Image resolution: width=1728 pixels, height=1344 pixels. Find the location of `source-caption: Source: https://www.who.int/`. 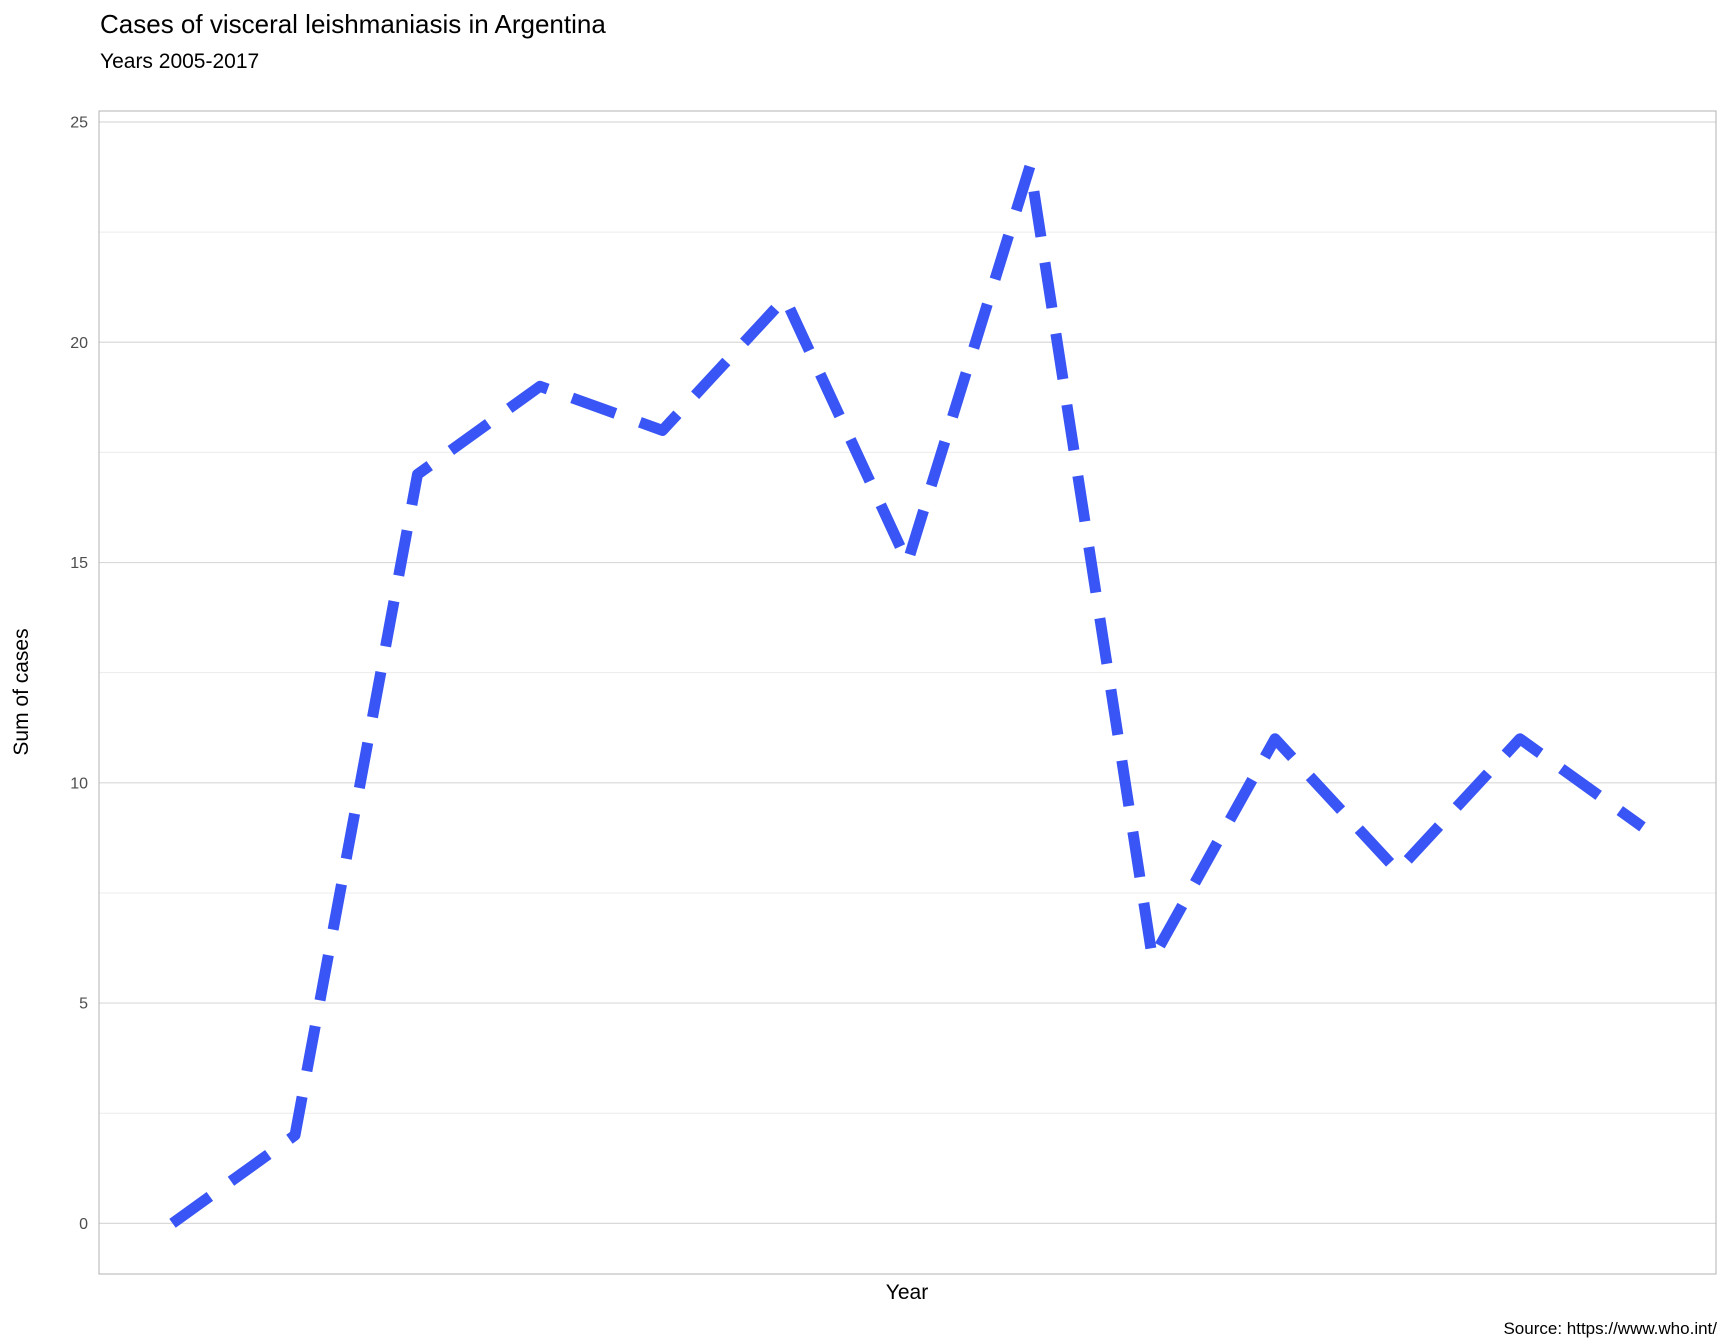

source-caption: Source: https://www.who.int/ is located at coordinates (1610, 1328).